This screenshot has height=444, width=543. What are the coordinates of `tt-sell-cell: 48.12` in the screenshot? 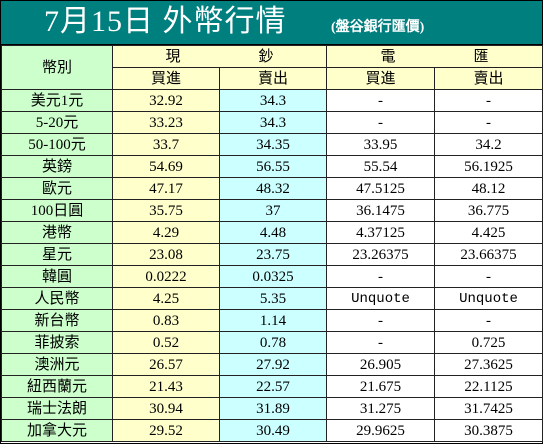 It's located at (488, 188).